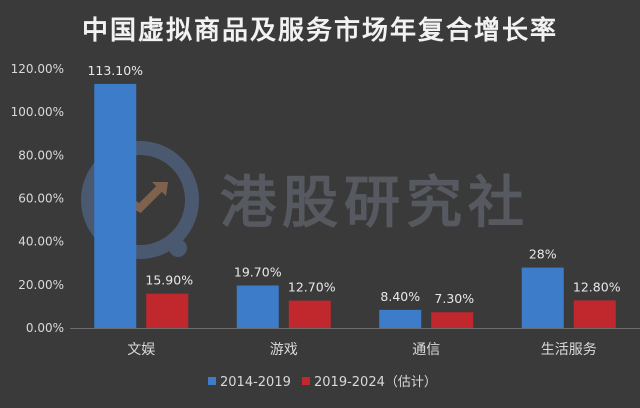 The height and width of the screenshot is (408, 640). What do you see at coordinates (454, 298) in the screenshot?
I see `data-label: 7.30%` at bounding box center [454, 298].